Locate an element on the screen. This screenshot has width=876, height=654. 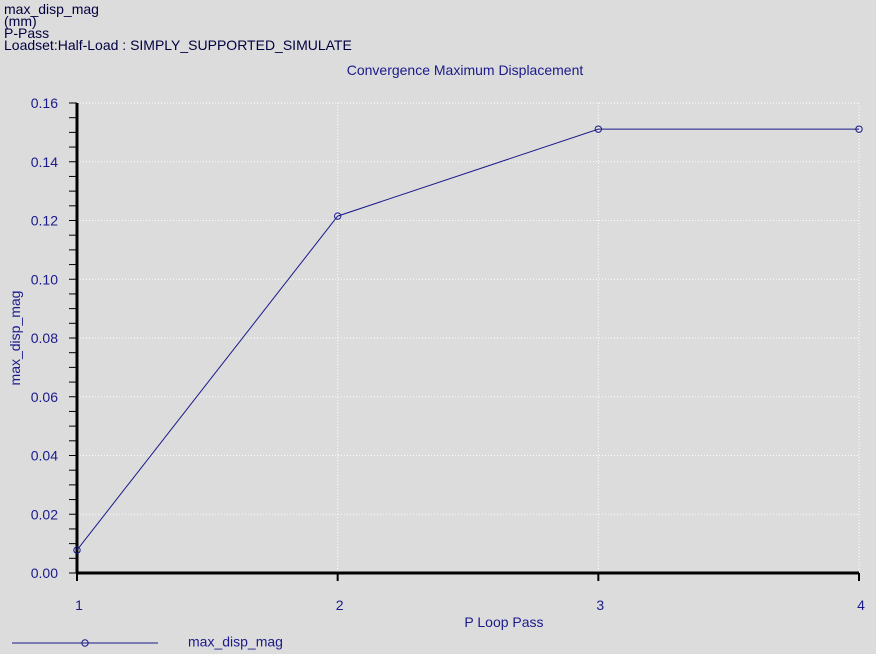
x-tick-label: 2 is located at coordinates (340, 605).